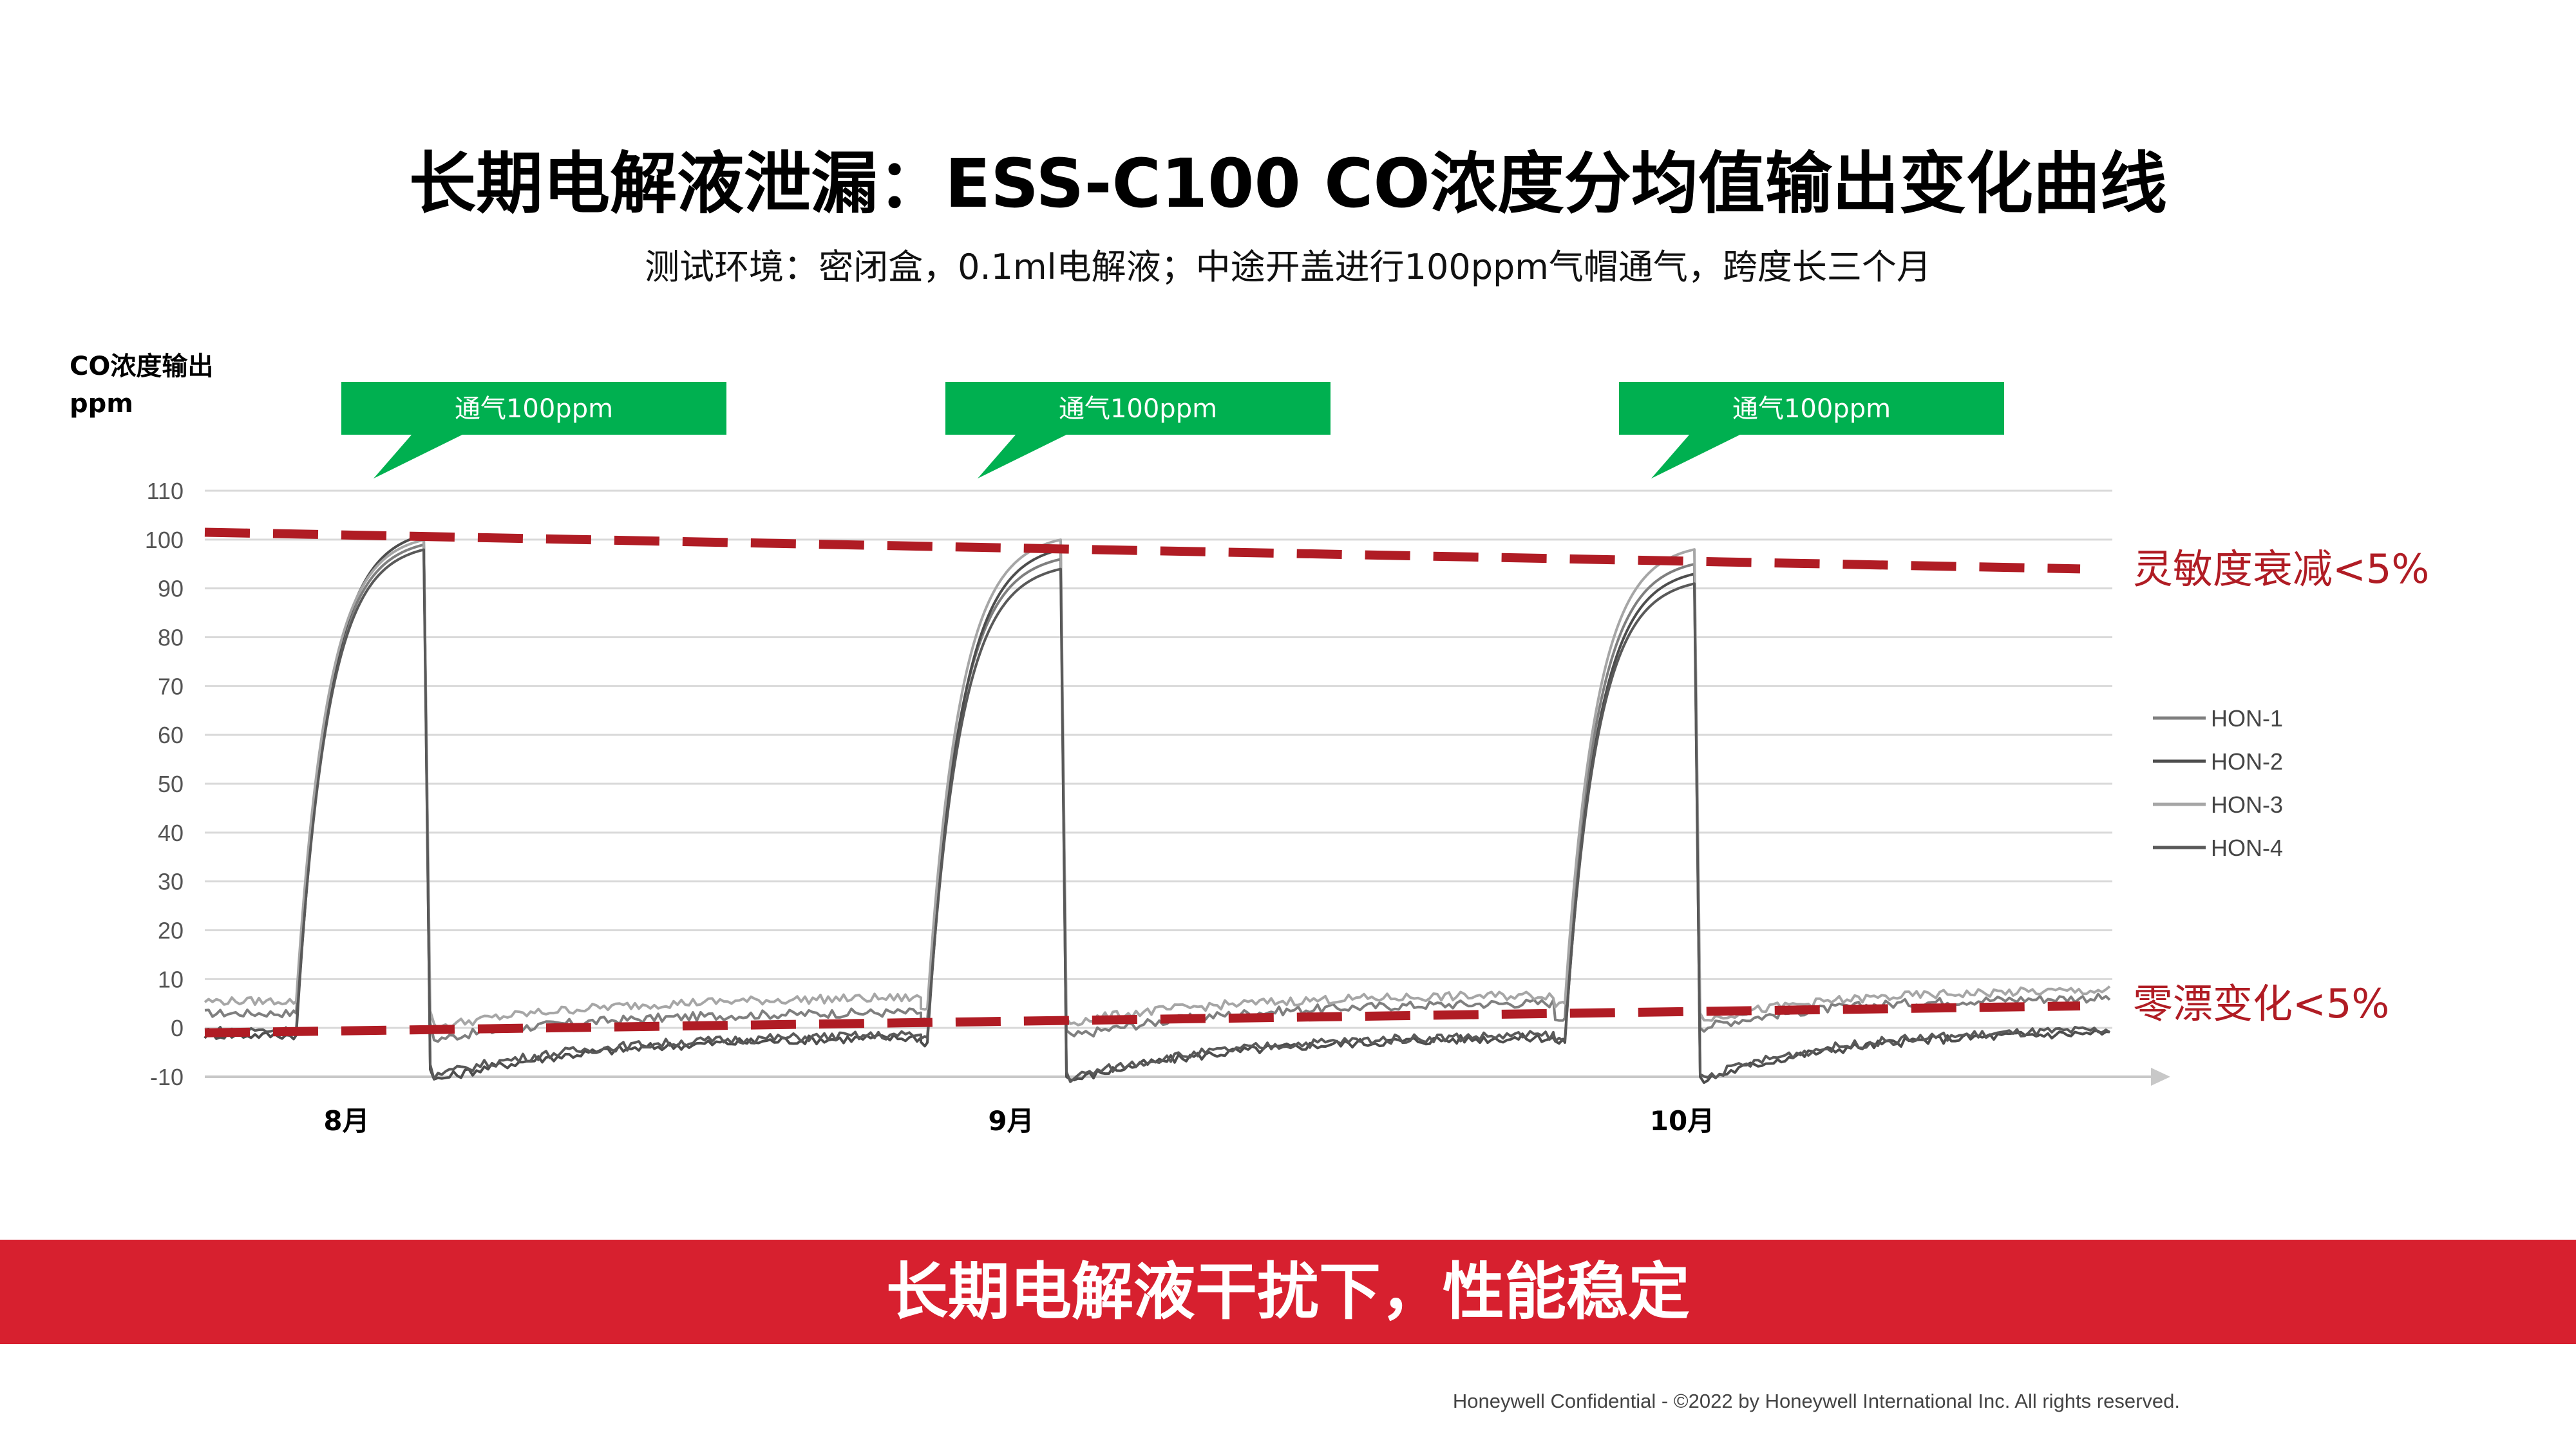 This screenshot has height=1449, width=2576. I want to click on y-tick-label: 10, so click(171, 979).